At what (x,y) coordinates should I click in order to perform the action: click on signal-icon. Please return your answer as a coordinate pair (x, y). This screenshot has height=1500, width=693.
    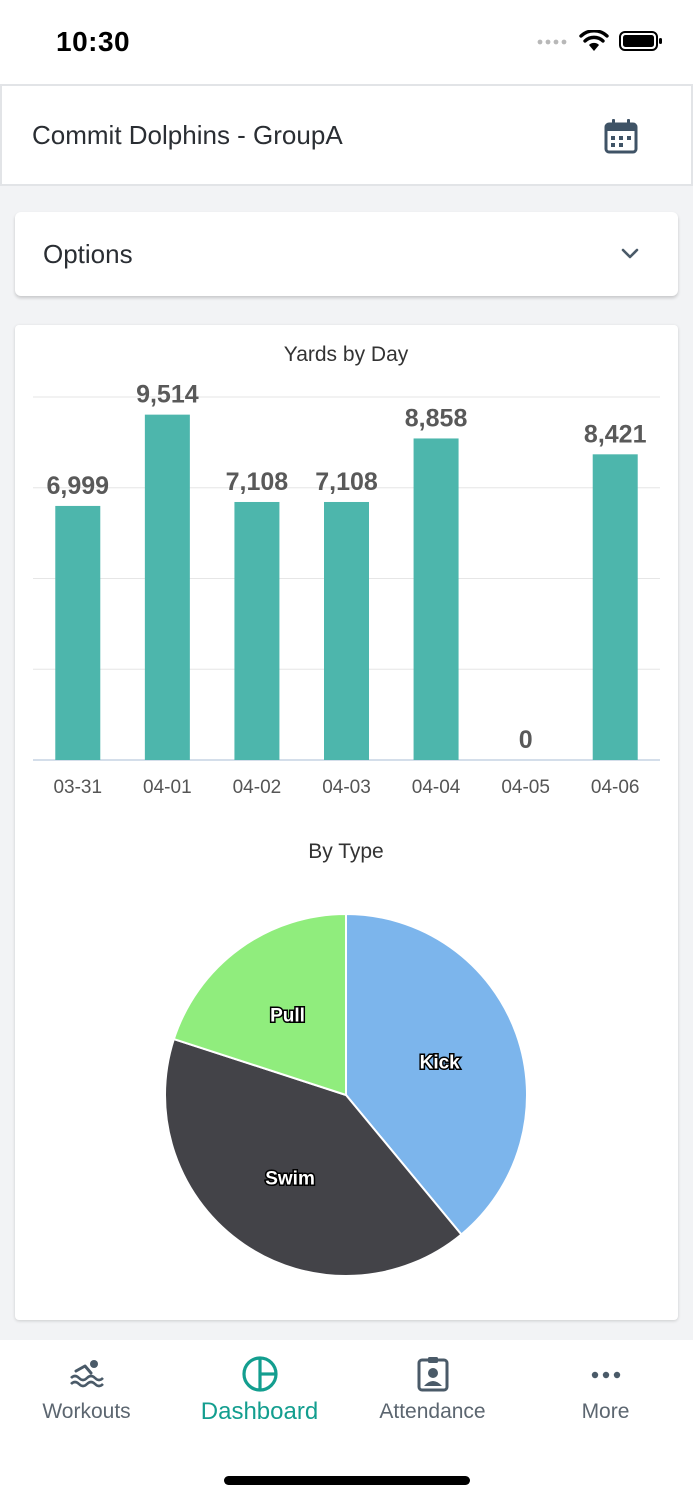
    Looking at the image, I should click on (552, 42).